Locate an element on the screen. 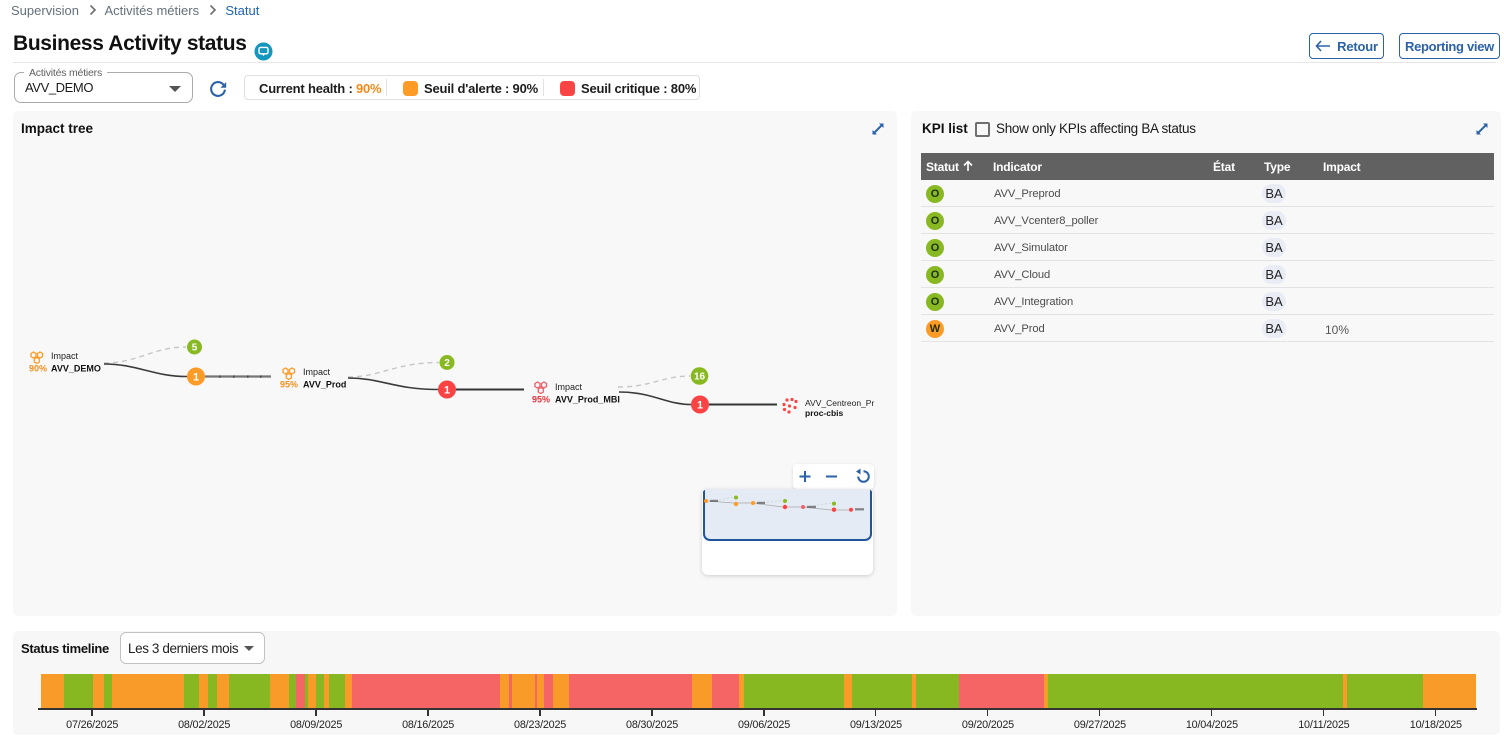  svg-text: 16 is located at coordinates (700, 377).